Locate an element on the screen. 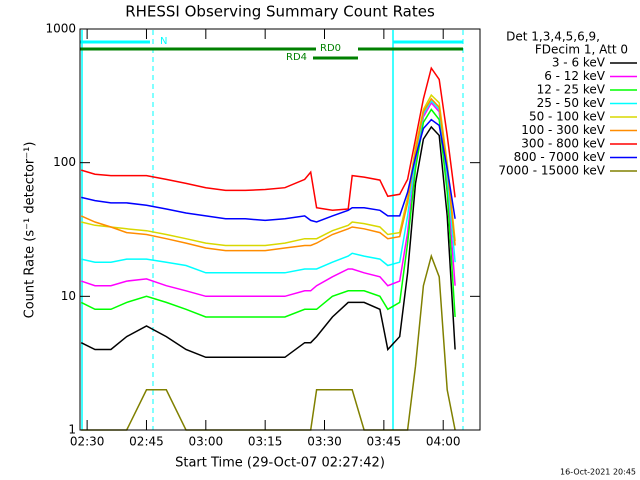 This screenshot has width=640, height=480. series-line is located at coordinates (268, 170).